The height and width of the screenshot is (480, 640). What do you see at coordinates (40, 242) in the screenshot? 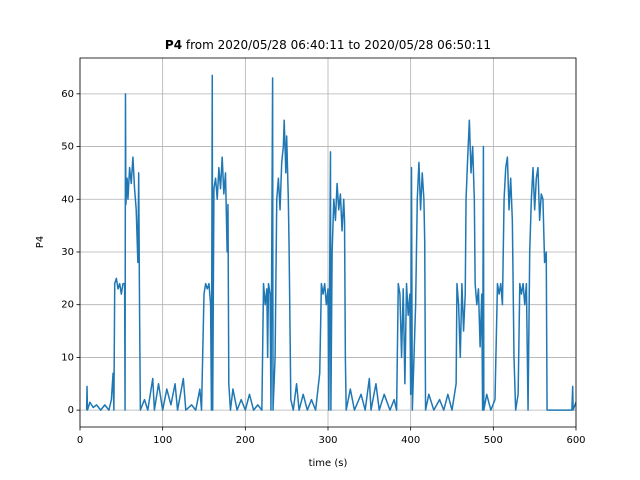
I see `y-axis-label: P4` at bounding box center [40, 242].